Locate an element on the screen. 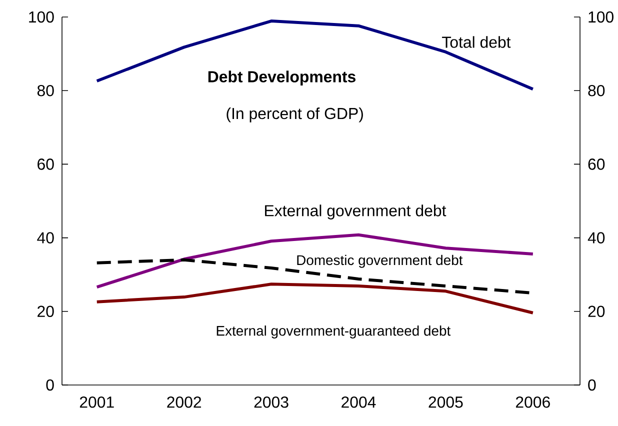  x-tick-label: 2003 is located at coordinates (271, 402).